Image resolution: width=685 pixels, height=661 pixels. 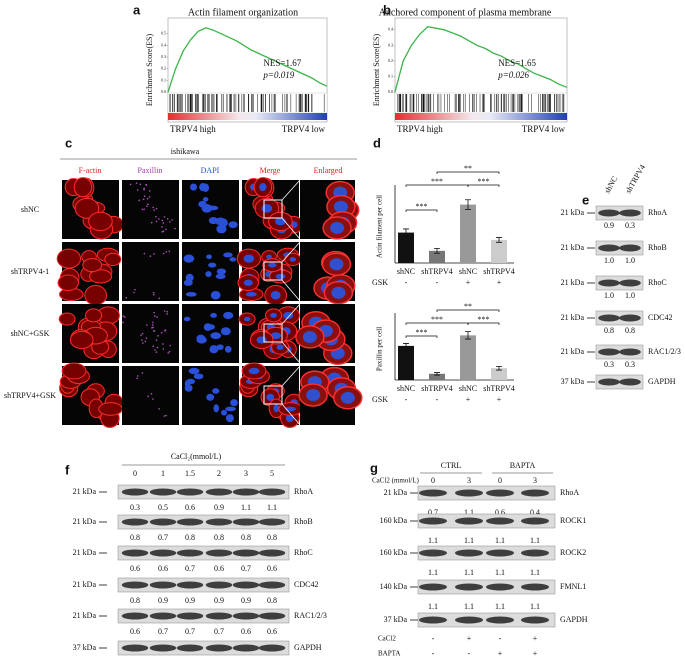 I want to click on group-label: BAPTA, so click(x=523, y=465).